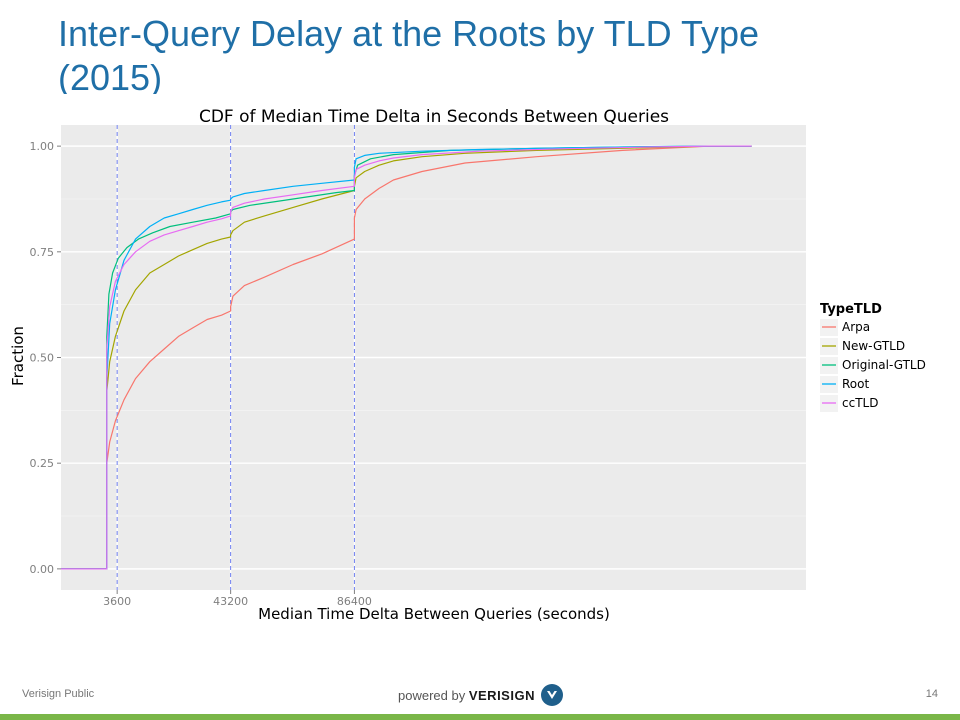 The height and width of the screenshot is (720, 960). What do you see at coordinates (501, 695) in the screenshot?
I see `brand-name: VERISIGN` at bounding box center [501, 695].